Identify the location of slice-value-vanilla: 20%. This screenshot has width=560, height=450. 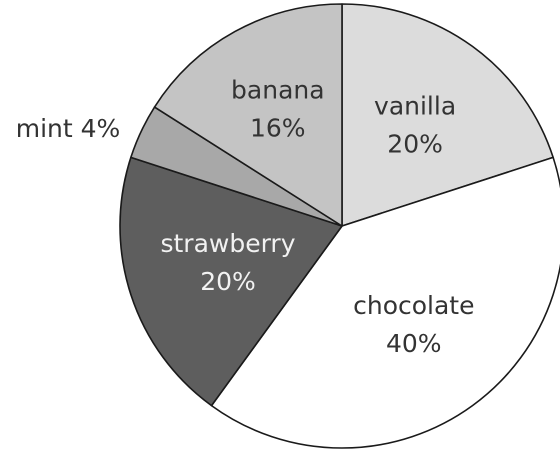
(415, 143).